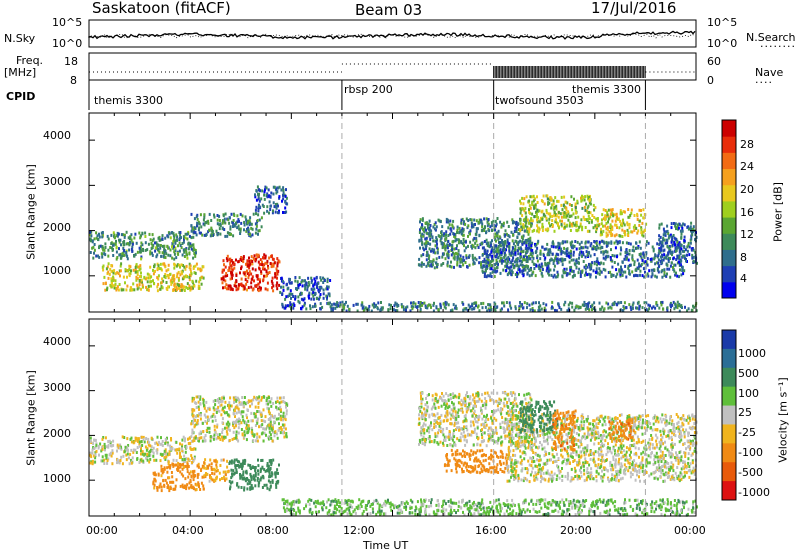  Describe the element at coordinates (769, 72) in the screenshot. I see `nave-label: Nave` at that location.